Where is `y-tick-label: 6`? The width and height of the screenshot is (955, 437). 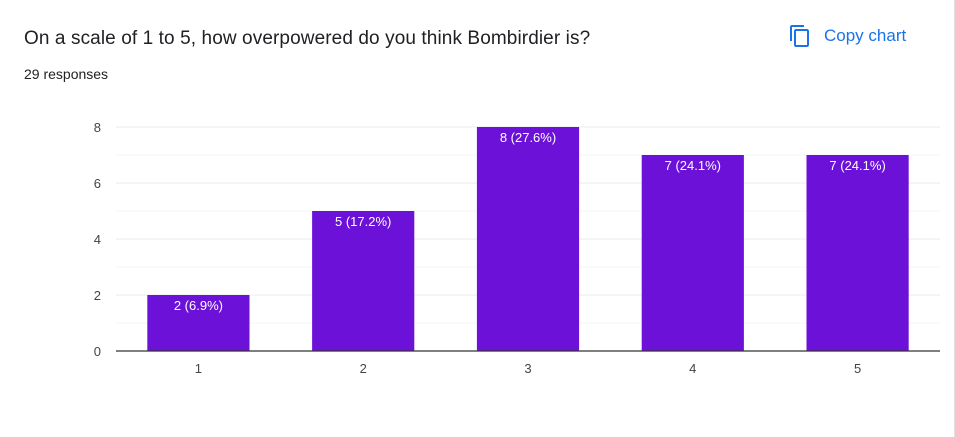 y-tick-label: 6 is located at coordinates (97, 183).